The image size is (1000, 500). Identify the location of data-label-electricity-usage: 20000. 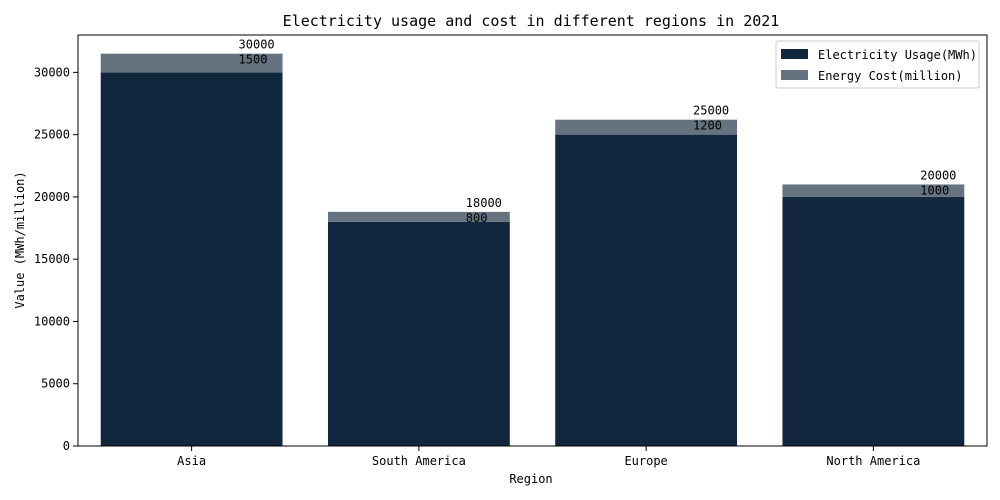
(938, 175).